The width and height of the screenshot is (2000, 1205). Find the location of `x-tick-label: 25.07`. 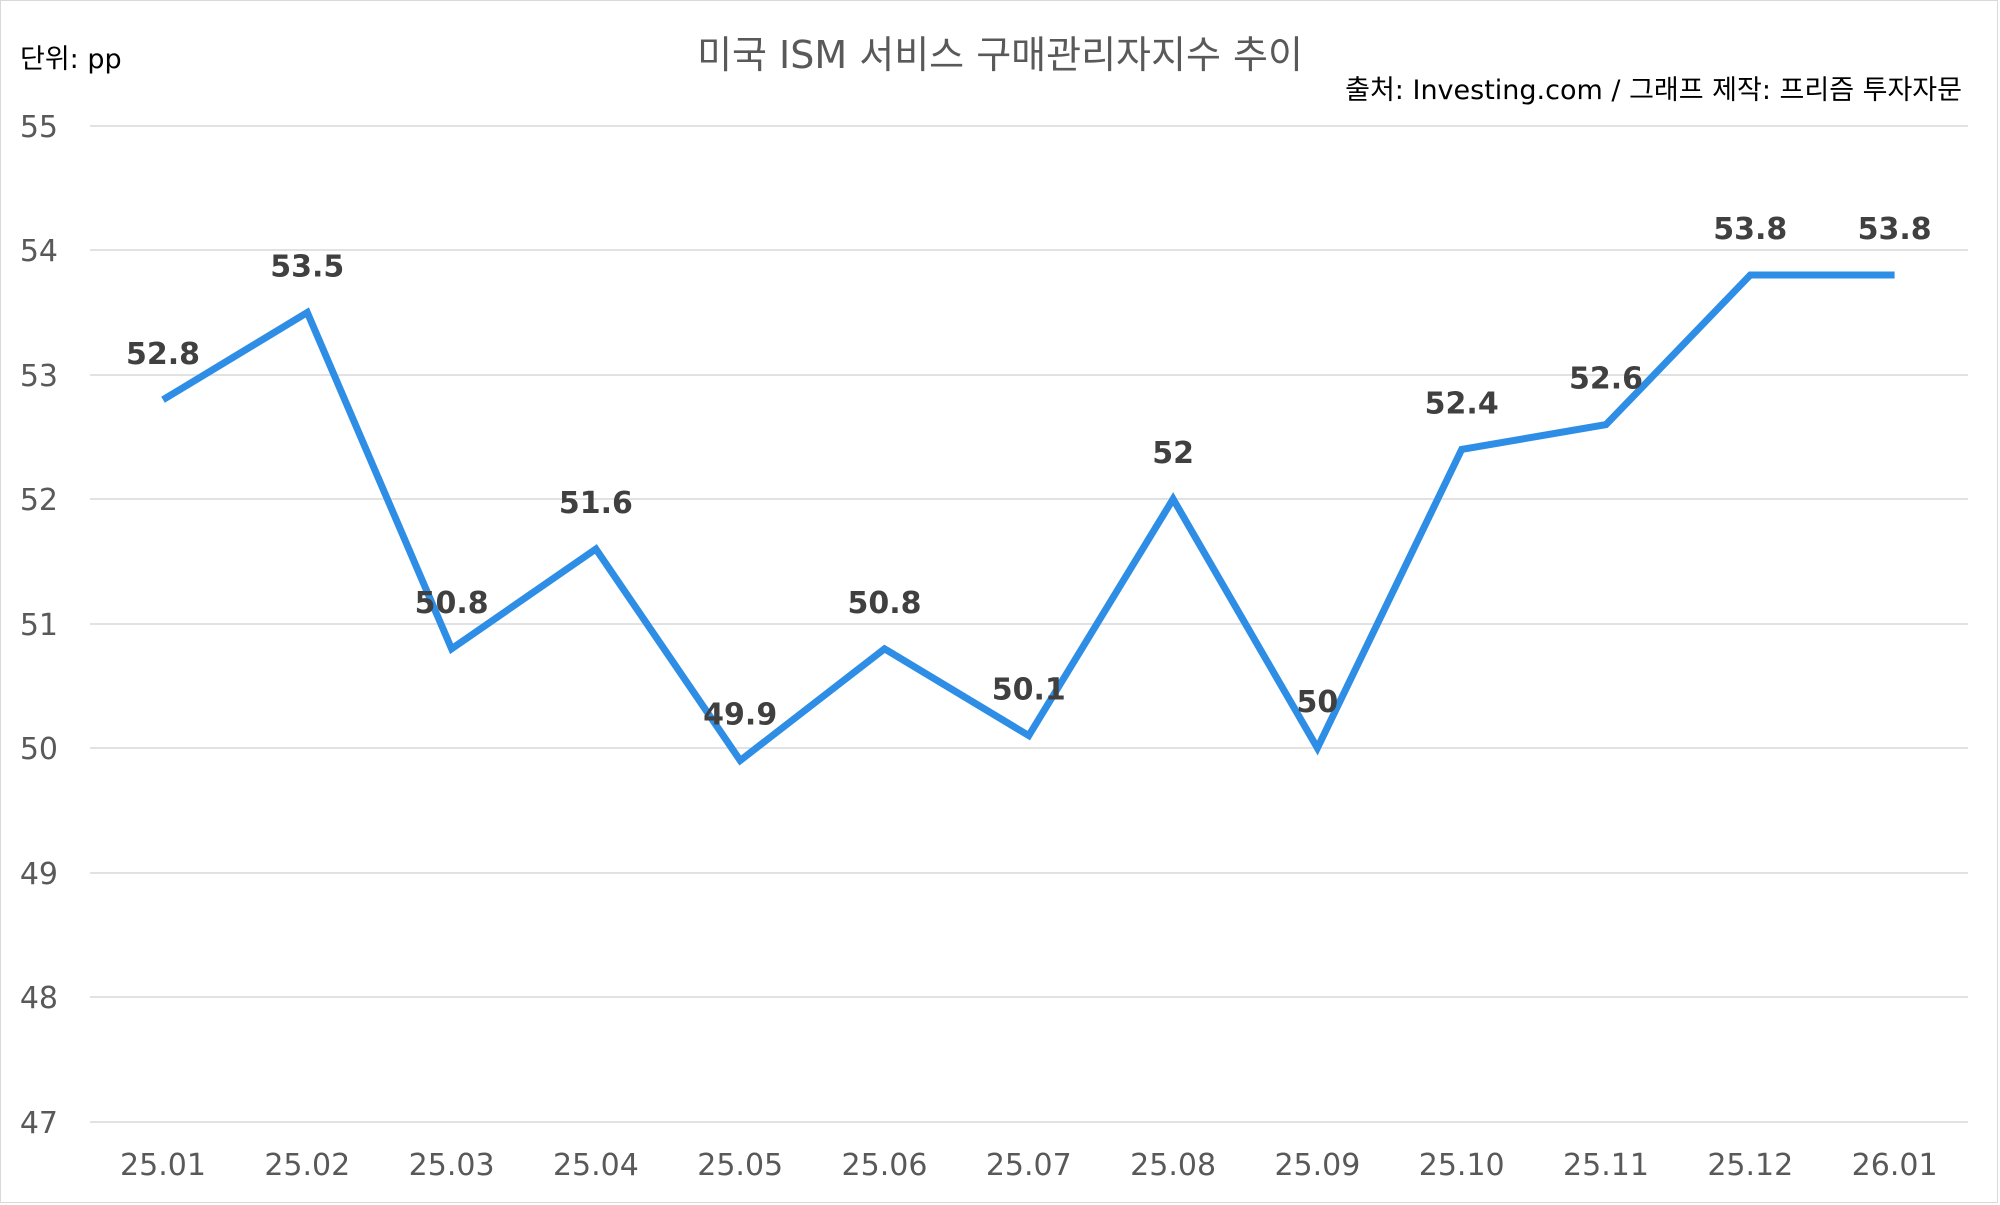

x-tick-label: 25.07 is located at coordinates (1029, 1165).